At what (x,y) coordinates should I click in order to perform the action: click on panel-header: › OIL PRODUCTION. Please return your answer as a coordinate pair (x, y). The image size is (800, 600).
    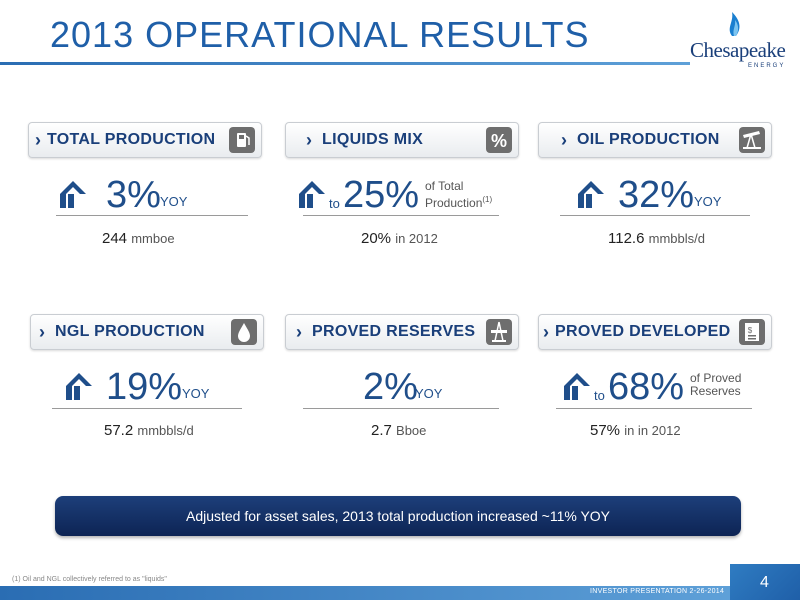
    Looking at the image, I should click on (655, 140).